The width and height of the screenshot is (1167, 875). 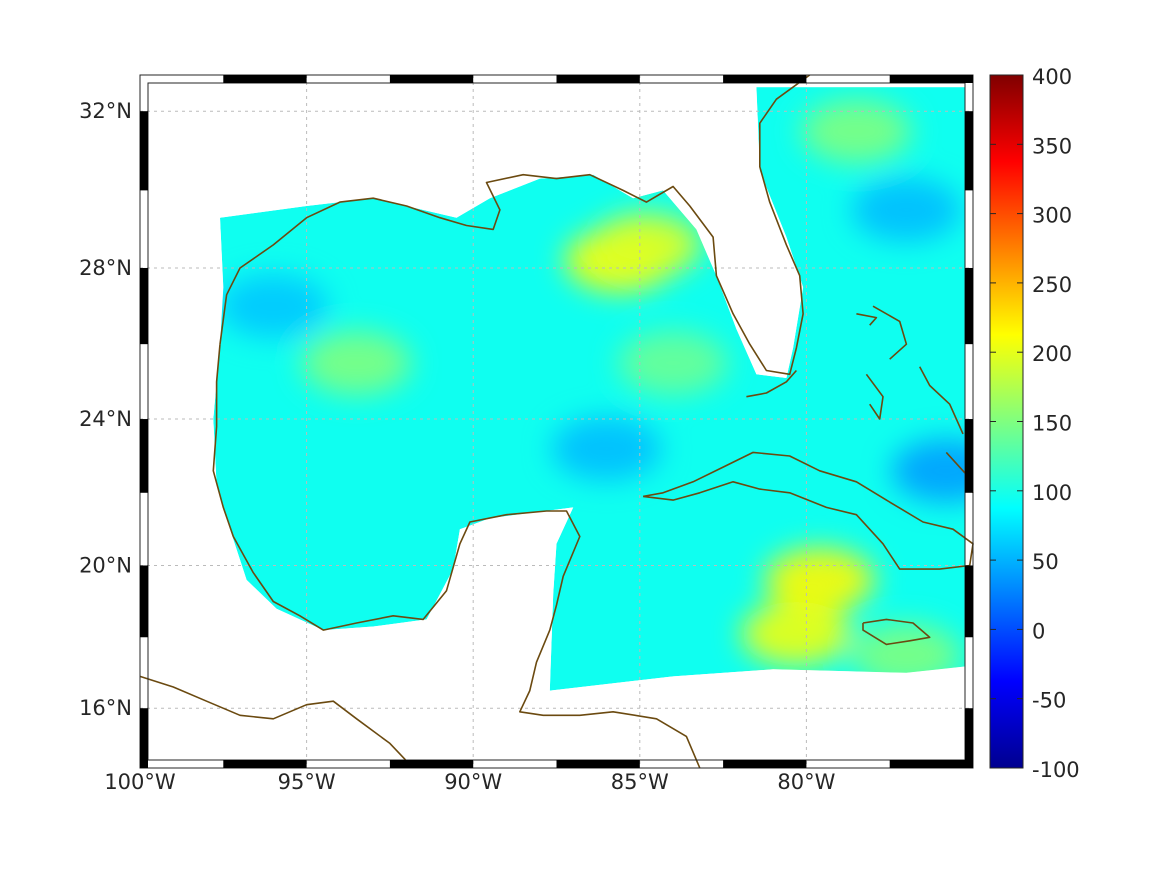 What do you see at coordinates (640, 782) in the screenshot?
I see `lon-tick-label: 85°W` at bounding box center [640, 782].